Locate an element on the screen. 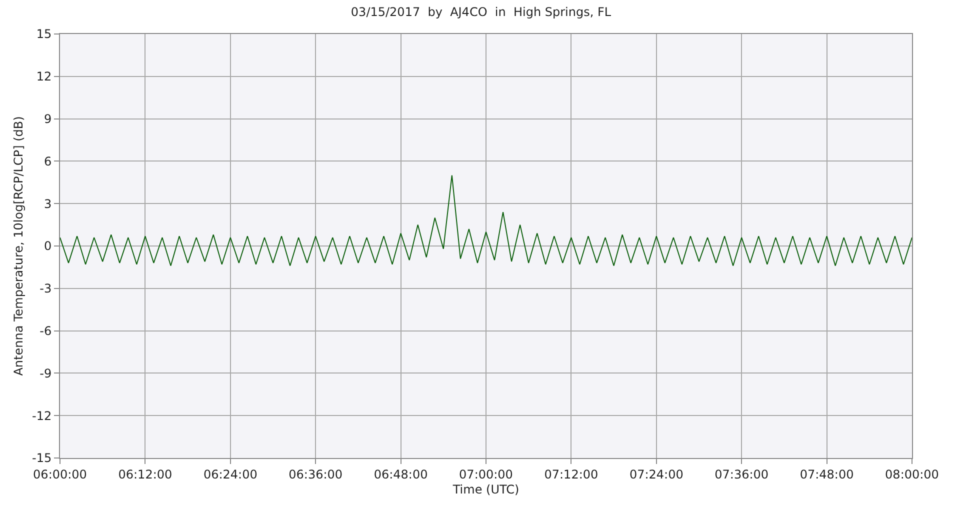 This screenshot has width=962, height=508. x-tick-label: 06:36:00 is located at coordinates (315, 474).